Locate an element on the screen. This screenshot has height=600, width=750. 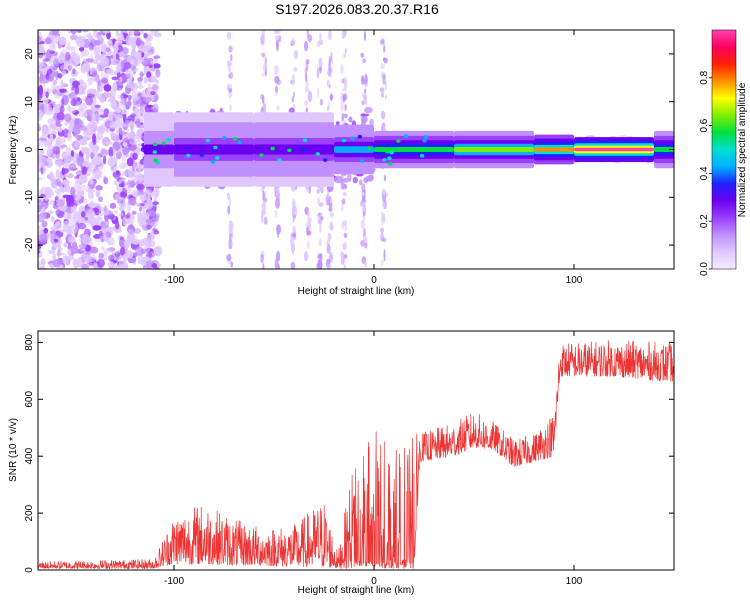
figure-title: S197.2026.083.20.37.R16 is located at coordinates (357, 9).